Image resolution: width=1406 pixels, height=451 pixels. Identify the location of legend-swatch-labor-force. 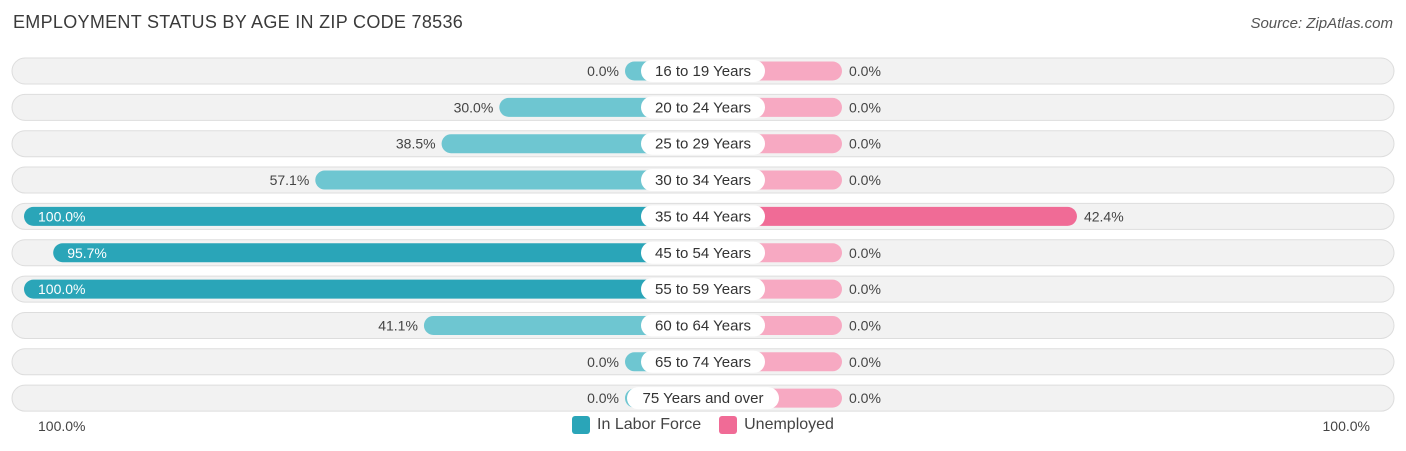
(581, 425).